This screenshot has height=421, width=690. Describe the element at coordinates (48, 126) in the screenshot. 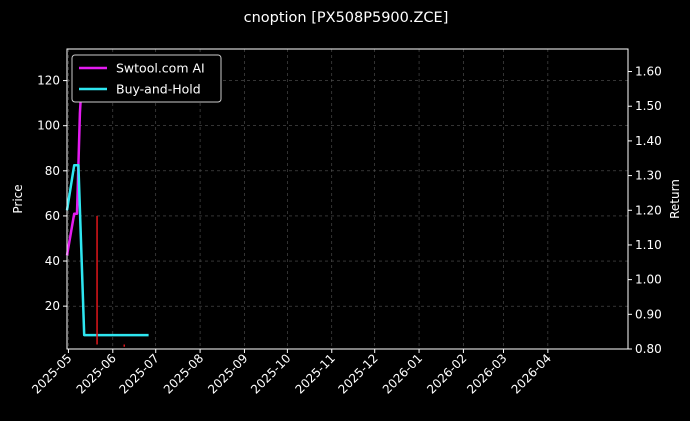

I see `y-tick-label-left: 100` at that location.